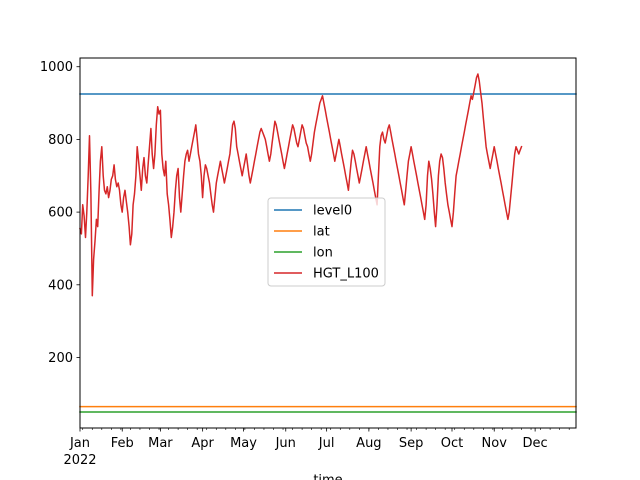  I want to click on x-tick-label: Mar, so click(160, 443).